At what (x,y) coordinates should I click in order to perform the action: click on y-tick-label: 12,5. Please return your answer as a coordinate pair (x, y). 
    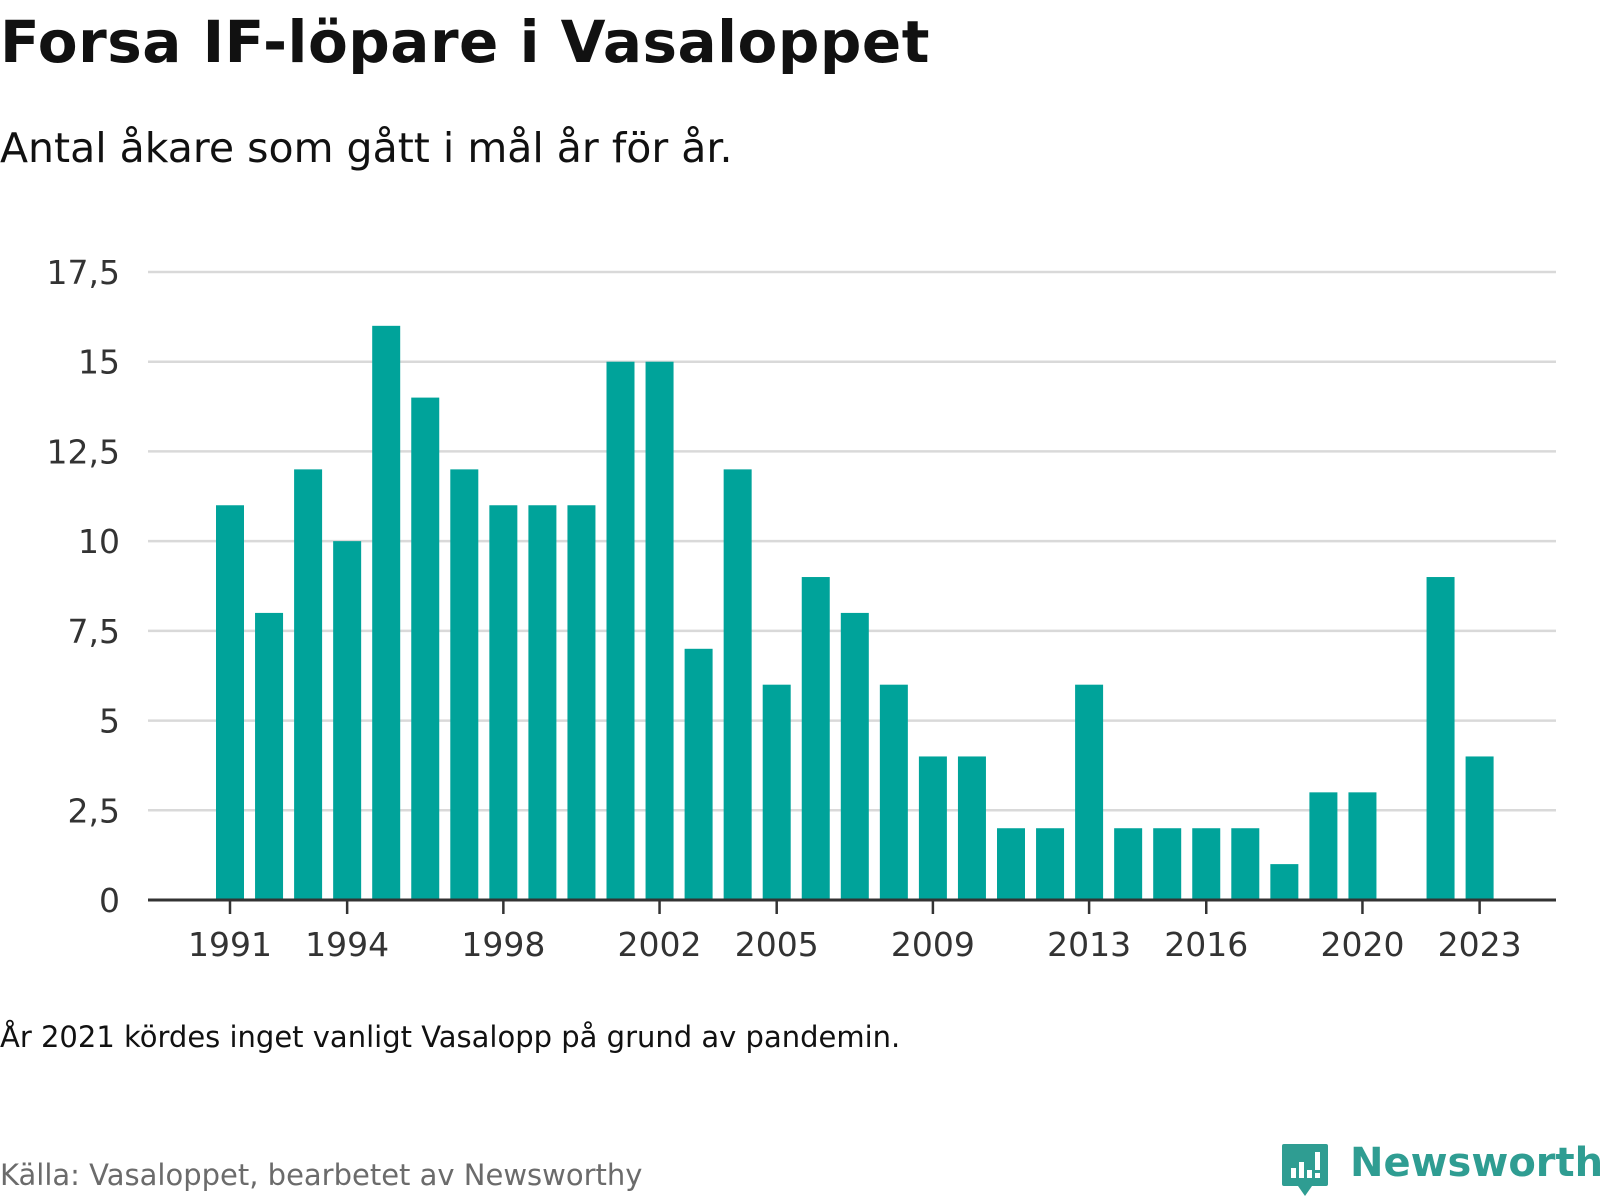
    Looking at the image, I should click on (83, 451).